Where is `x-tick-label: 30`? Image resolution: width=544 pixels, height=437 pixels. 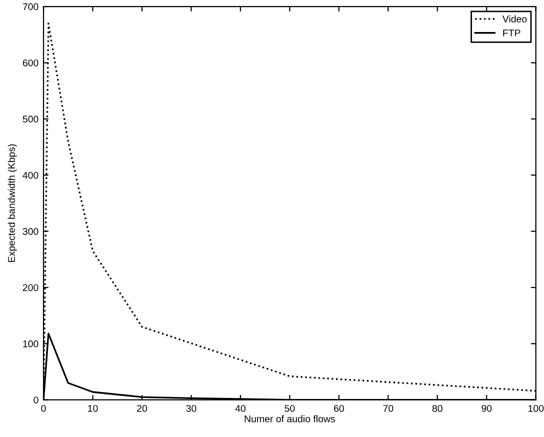
x-tick-label: 30 is located at coordinates (191, 408).